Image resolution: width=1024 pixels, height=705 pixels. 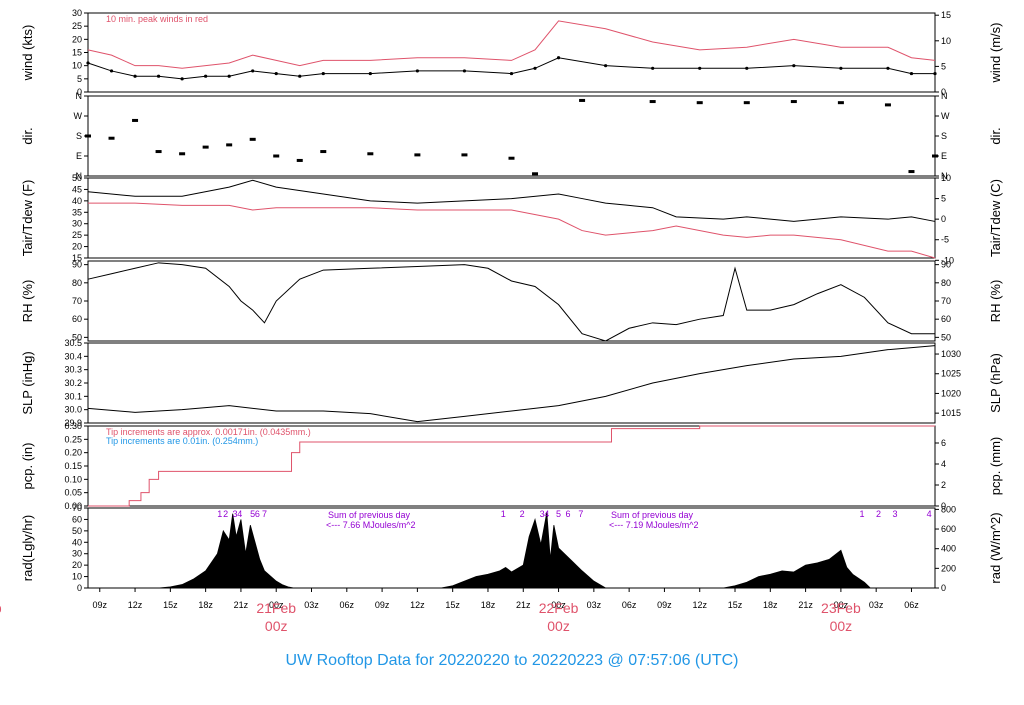 I want to click on tick-label-right-pcp: 0, so click(x=943, y=506).